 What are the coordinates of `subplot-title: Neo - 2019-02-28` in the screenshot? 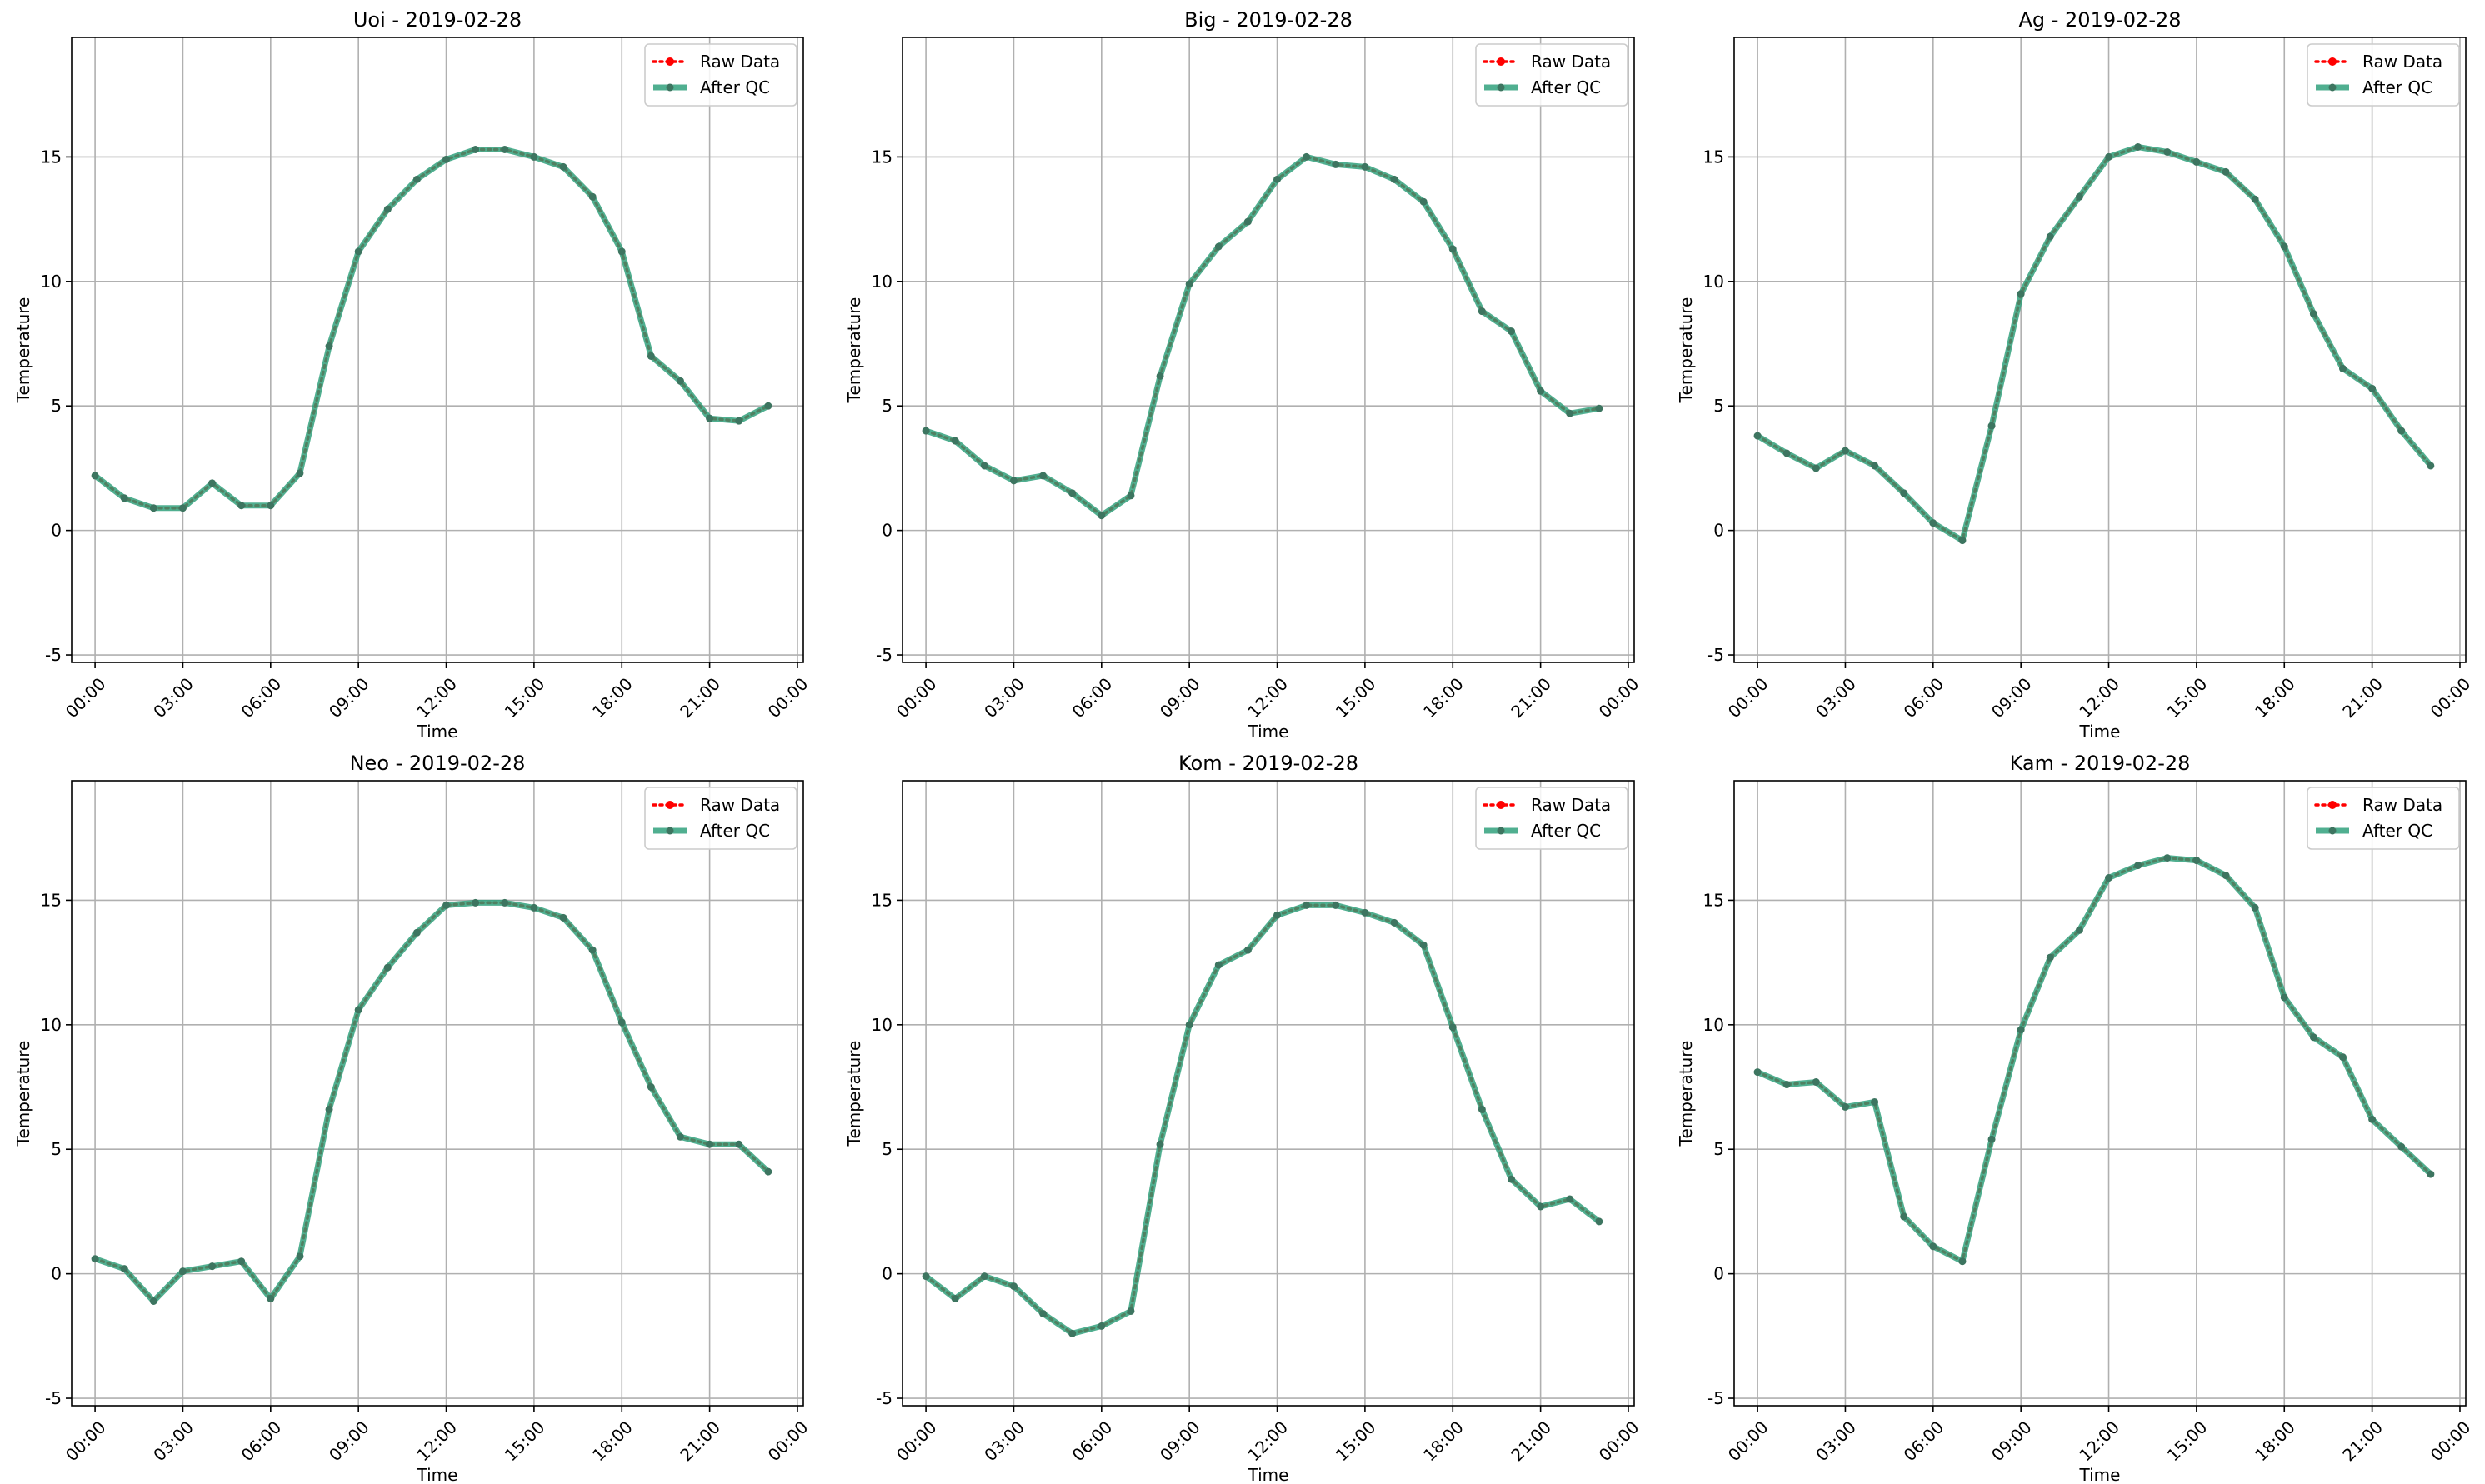 It's located at (438, 764).